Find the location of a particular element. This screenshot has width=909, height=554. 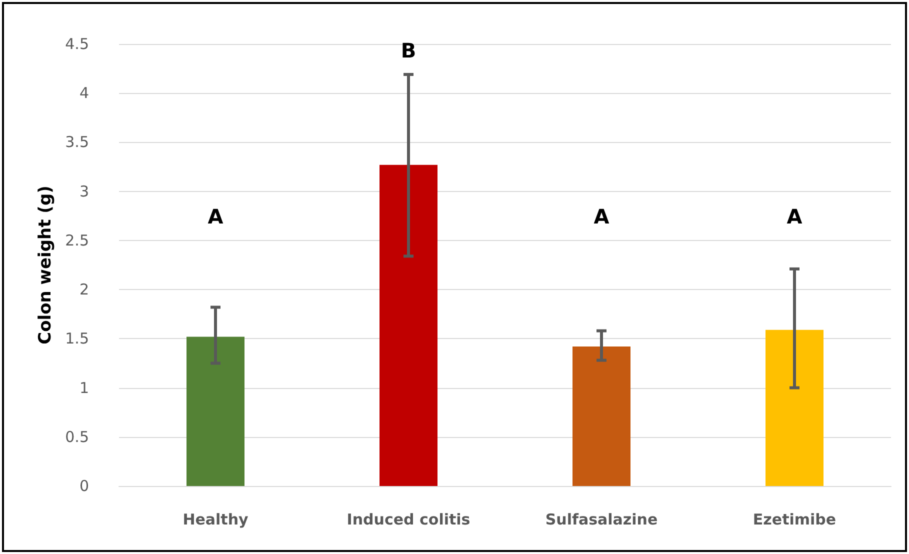

x-tick-label: Ezetimibe is located at coordinates (794, 519).